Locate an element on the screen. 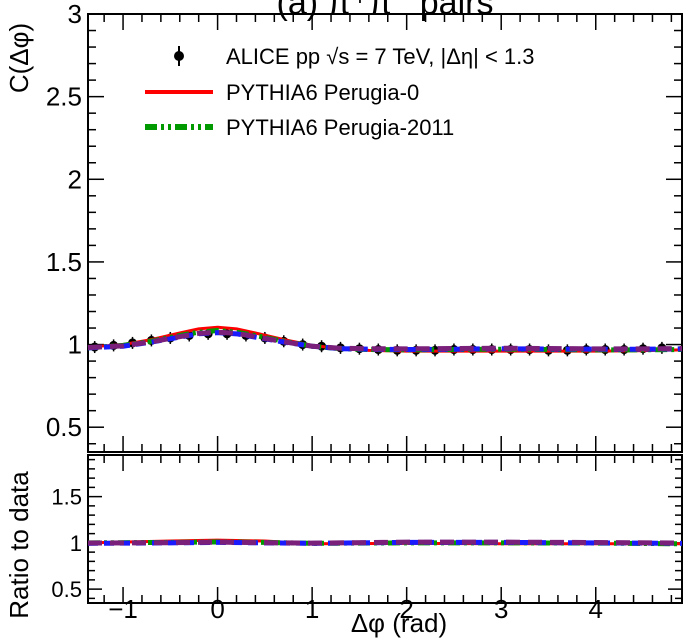 This screenshot has width=686, height=639. x-axis-title: Δφ (rad) is located at coordinates (399, 623).